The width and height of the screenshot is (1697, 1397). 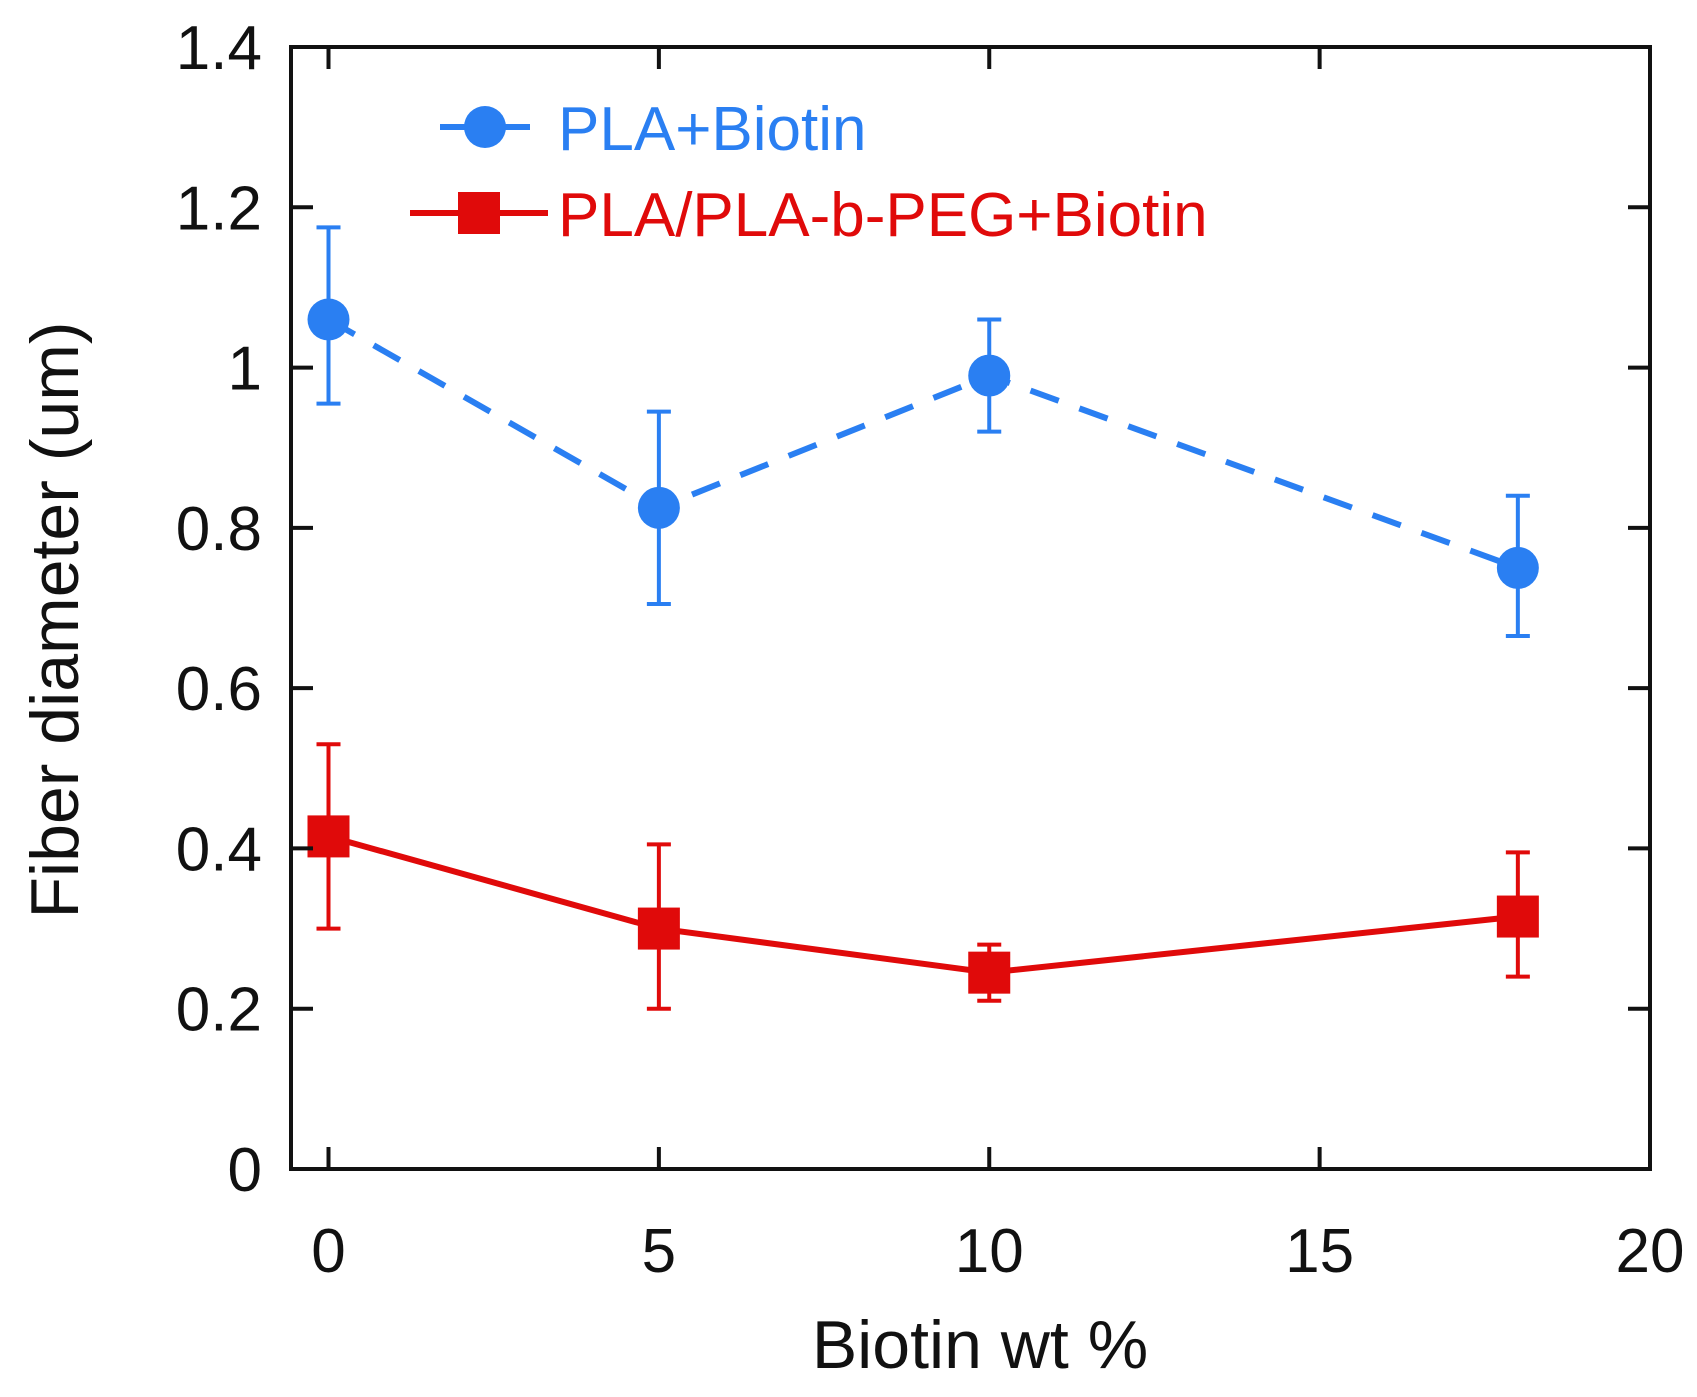 I want to click on legend-entry-1: PLA+Biotin, so click(x=653, y=129).